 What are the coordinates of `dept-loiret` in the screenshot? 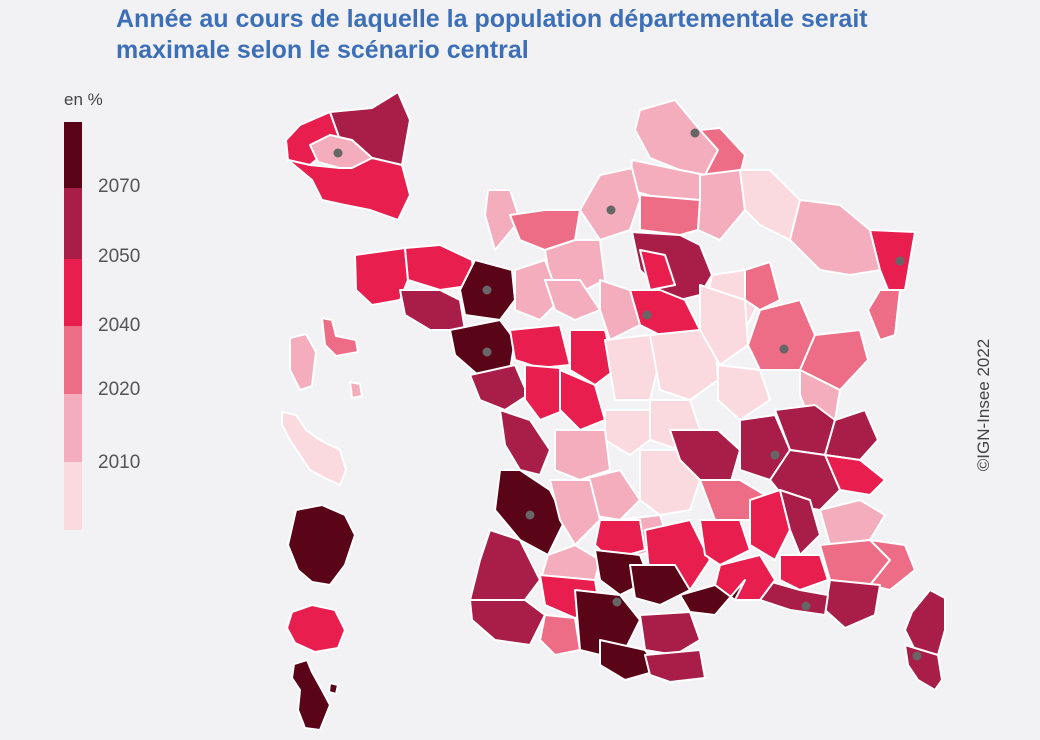 It's located at (620, 310).